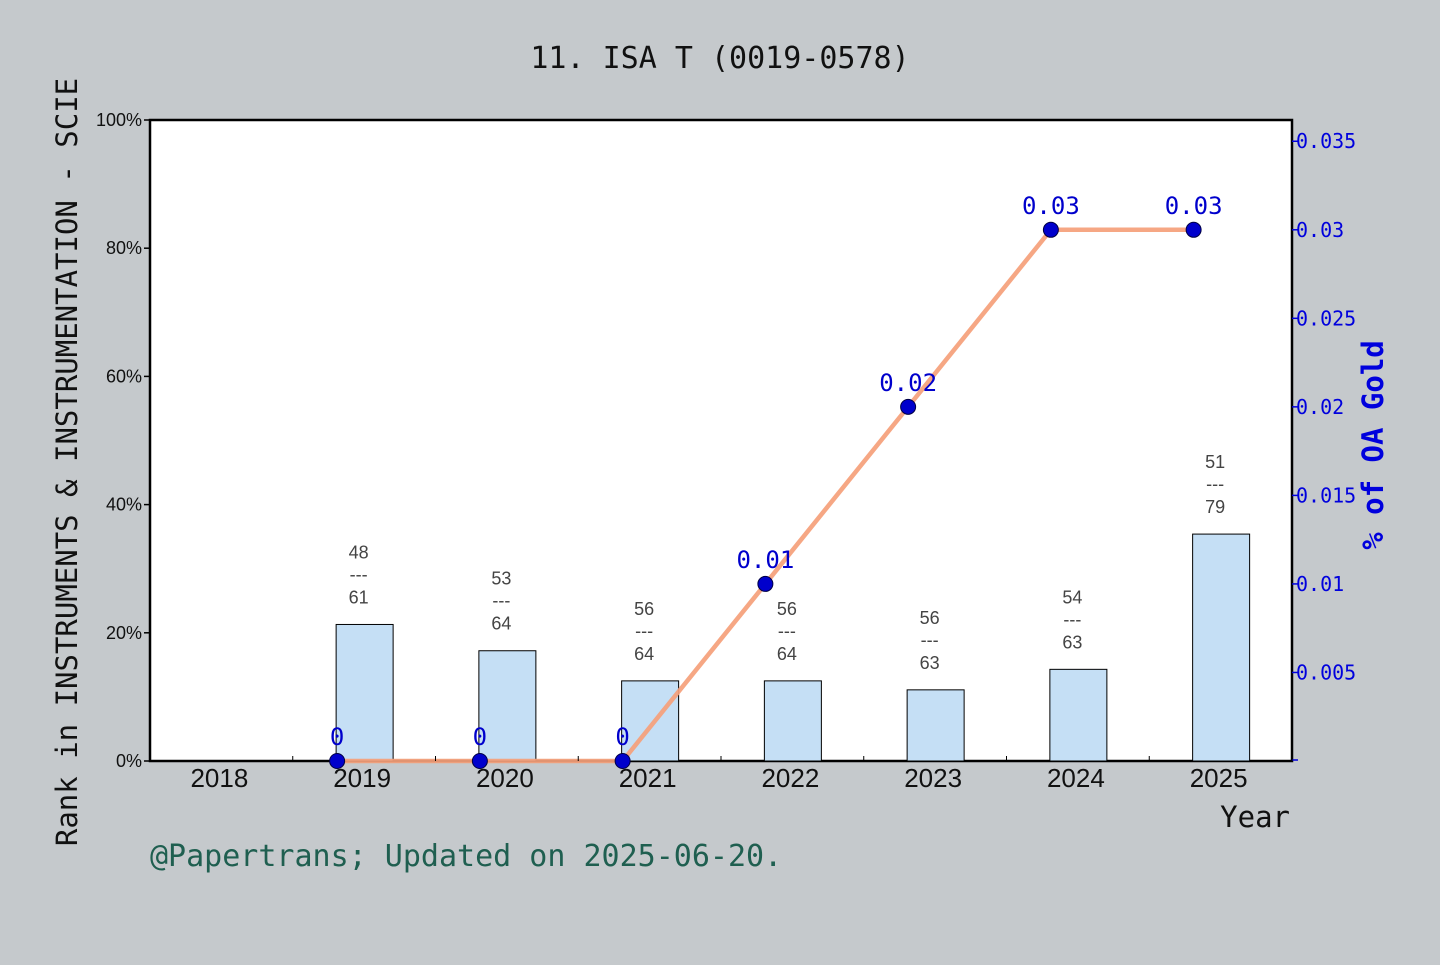  What do you see at coordinates (505, 778) in the screenshot?
I see `x-tick-label-2020: 2020` at bounding box center [505, 778].